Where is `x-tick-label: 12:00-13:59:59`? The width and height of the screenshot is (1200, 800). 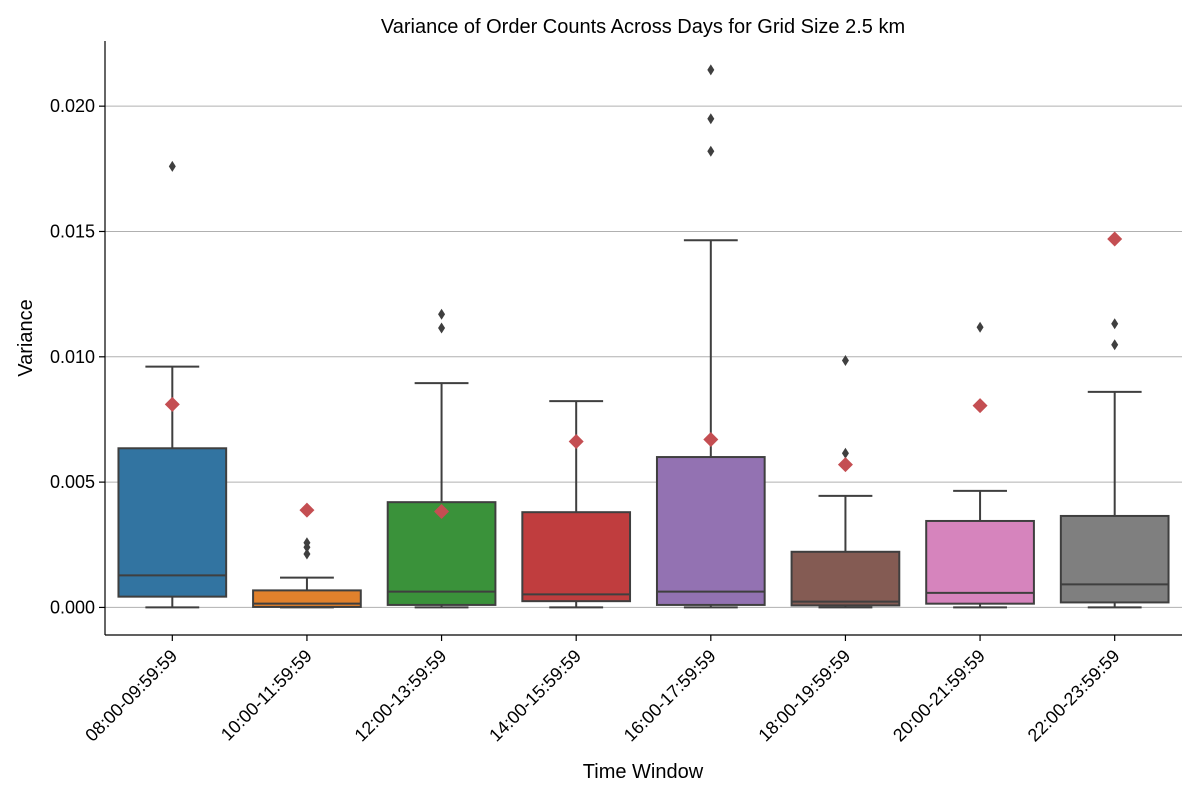 x-tick-label: 12:00-13:59:59 is located at coordinates (401, 696).